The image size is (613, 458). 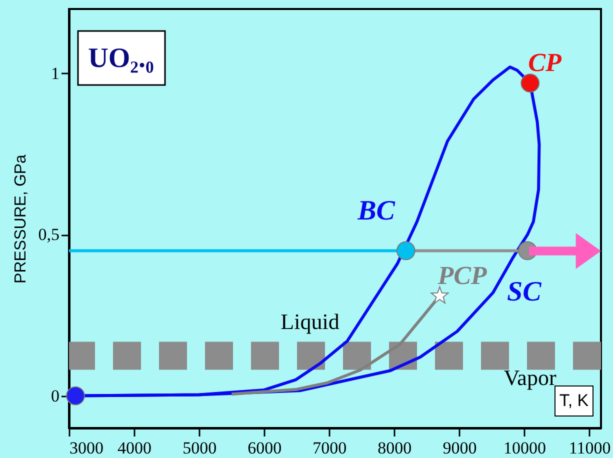 What do you see at coordinates (524, 292) in the screenshot?
I see `series-label: SC` at bounding box center [524, 292].